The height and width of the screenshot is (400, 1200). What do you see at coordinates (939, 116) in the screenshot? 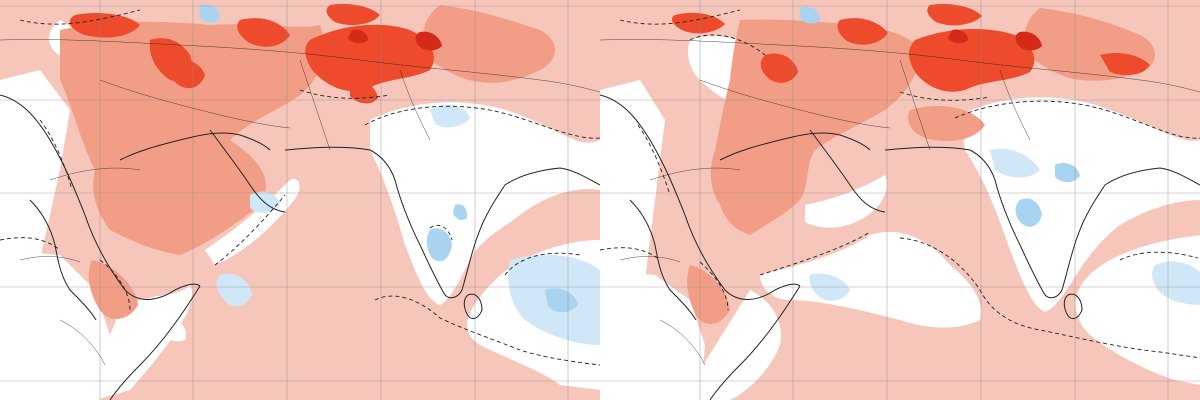
I see `moderate-cool-zones` at bounding box center [939, 116].